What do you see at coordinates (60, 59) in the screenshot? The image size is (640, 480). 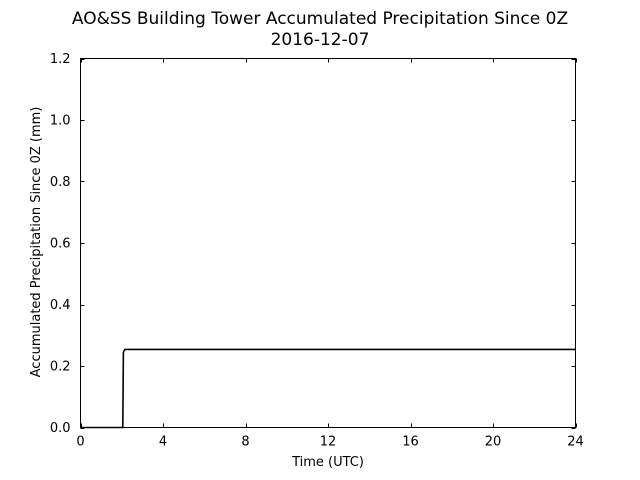 I see `y-tick-label: 1.2` at bounding box center [60, 59].